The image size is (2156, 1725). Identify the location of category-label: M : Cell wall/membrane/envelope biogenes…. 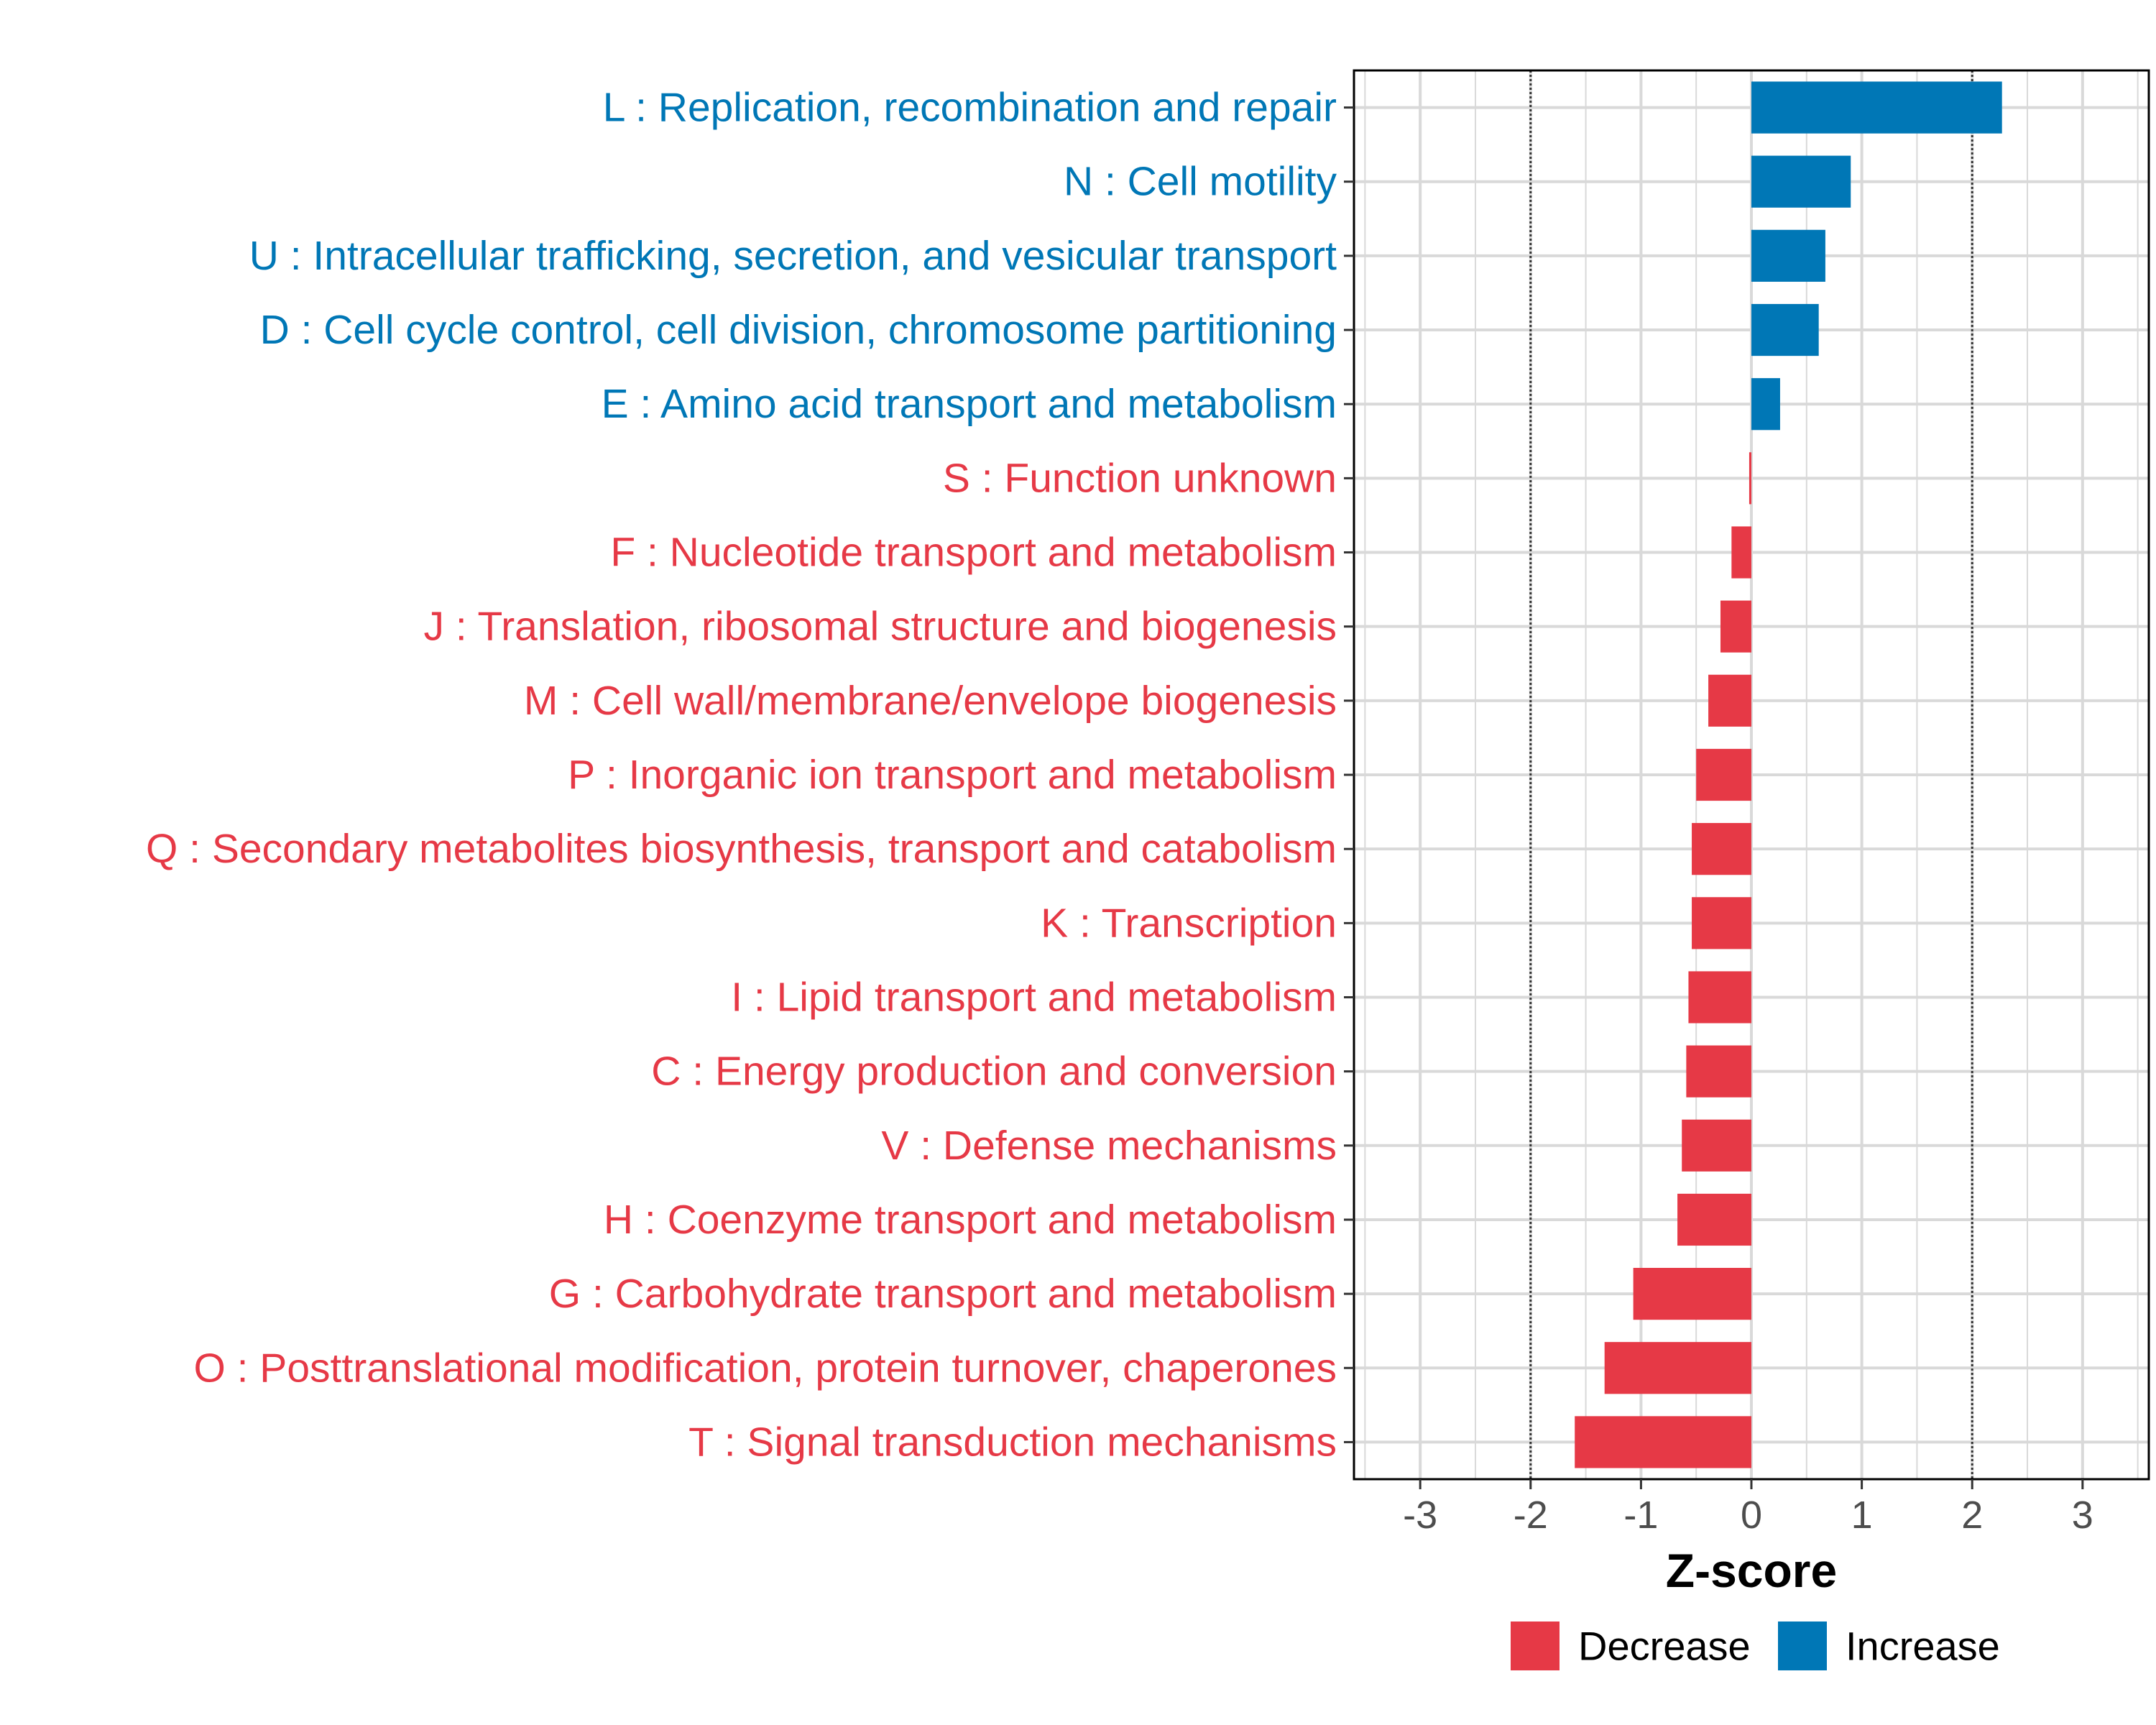
(931, 701).